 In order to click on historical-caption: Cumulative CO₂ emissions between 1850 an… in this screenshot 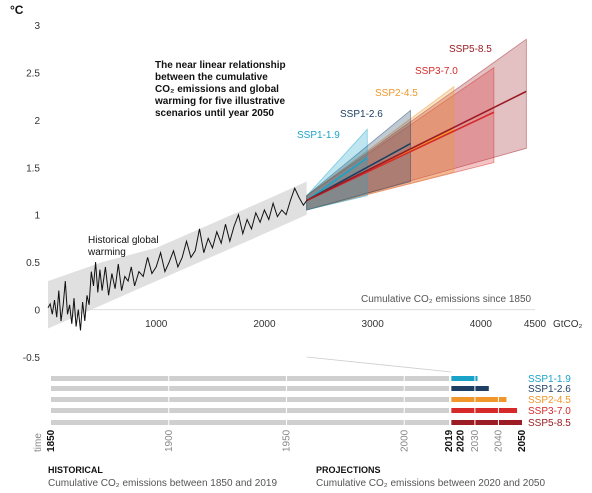, I will do `click(162, 483)`.